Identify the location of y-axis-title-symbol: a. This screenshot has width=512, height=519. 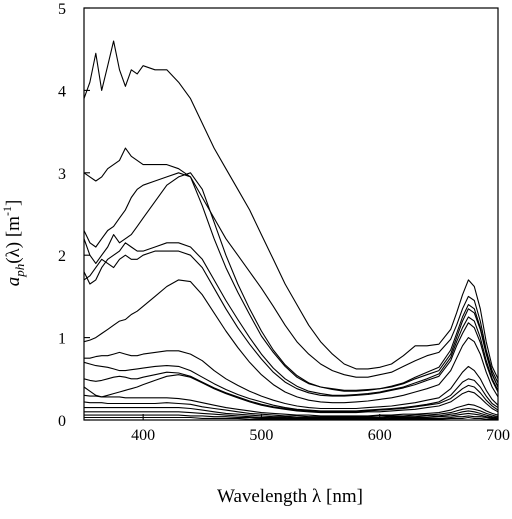
(13, 282).